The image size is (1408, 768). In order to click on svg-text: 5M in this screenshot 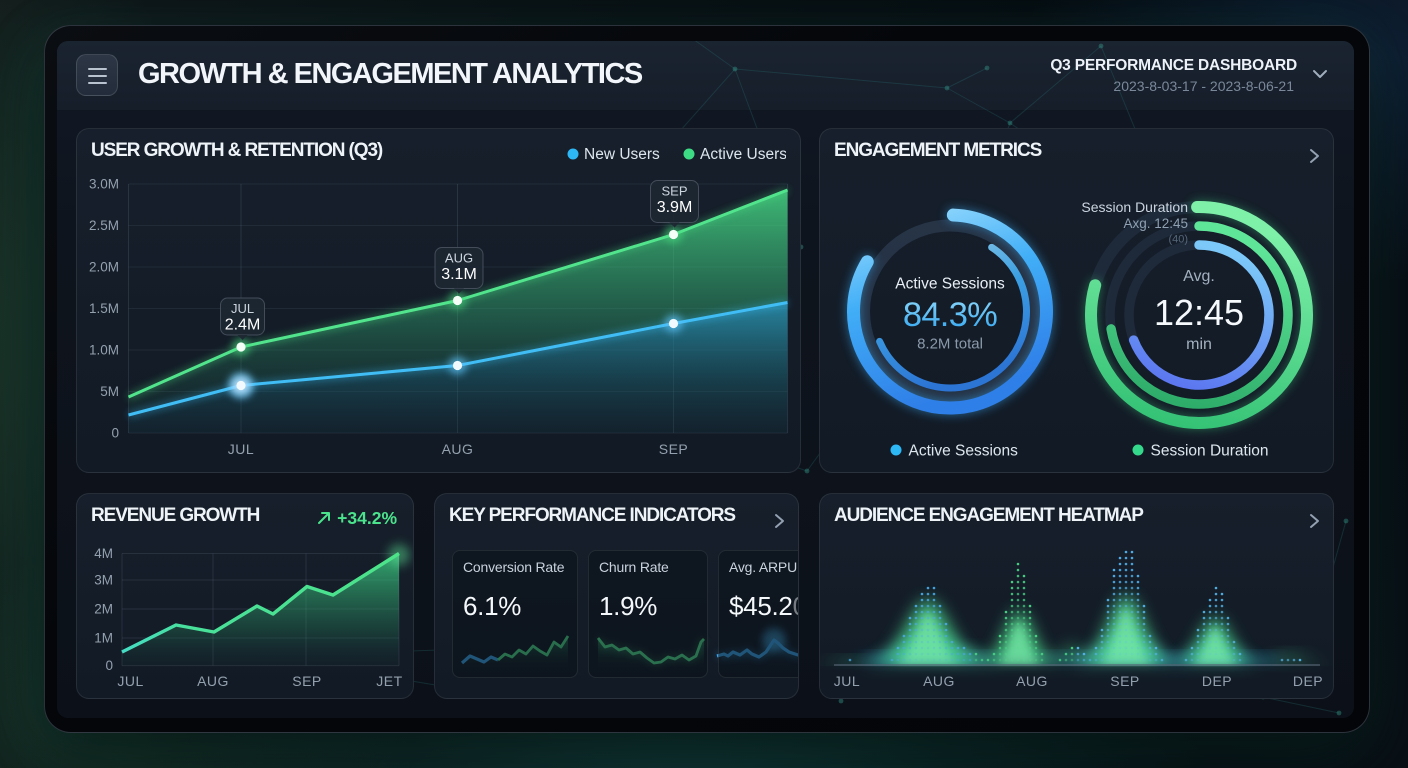, I will do `click(109, 391)`.